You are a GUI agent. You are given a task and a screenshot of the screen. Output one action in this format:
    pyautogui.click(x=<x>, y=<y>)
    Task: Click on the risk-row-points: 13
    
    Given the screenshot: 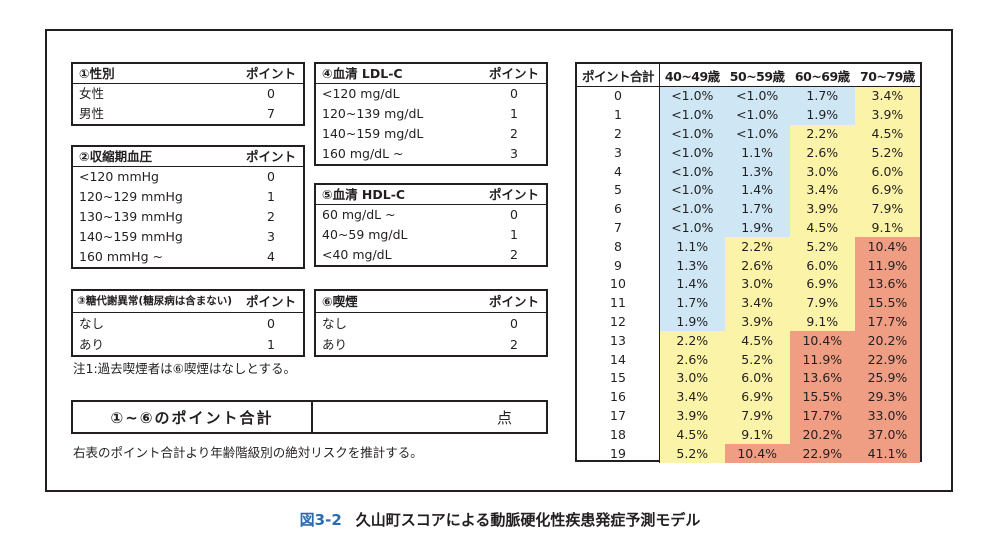 What is the action you would take?
    pyautogui.click(x=618, y=341)
    